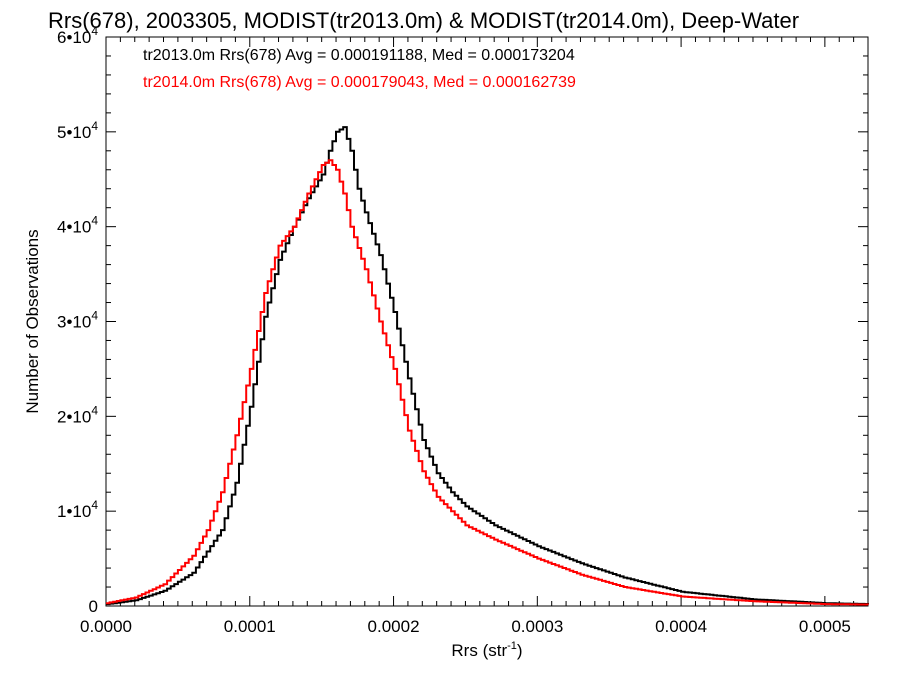 This screenshot has width=900, height=675. What do you see at coordinates (77, 414) in the screenshot?
I see `y-tick-label: 2•104` at bounding box center [77, 414].